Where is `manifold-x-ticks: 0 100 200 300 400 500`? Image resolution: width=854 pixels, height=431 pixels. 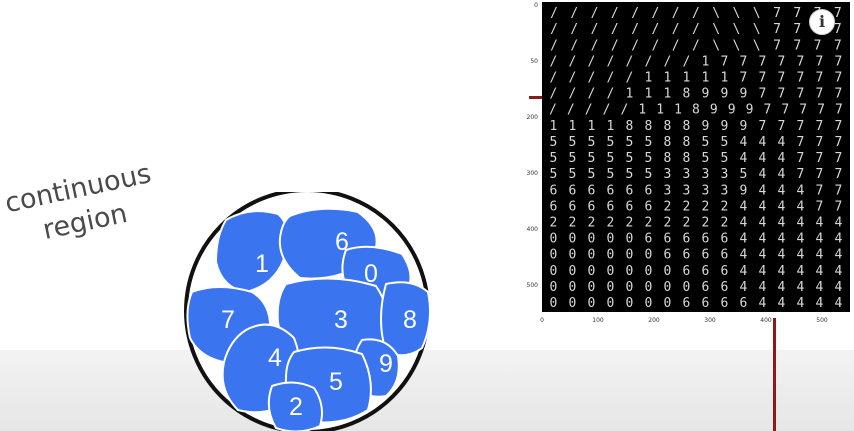 manifold-x-ticks: 0 100 200 300 400 500 is located at coordinates (684, 320).